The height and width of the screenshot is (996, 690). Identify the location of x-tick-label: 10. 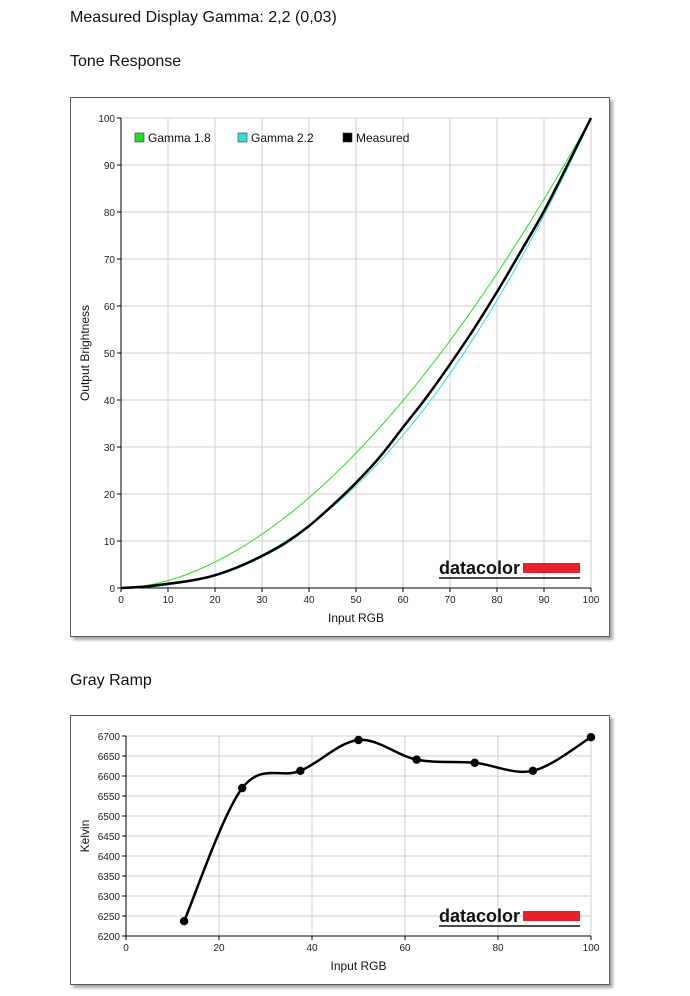
(168, 600).